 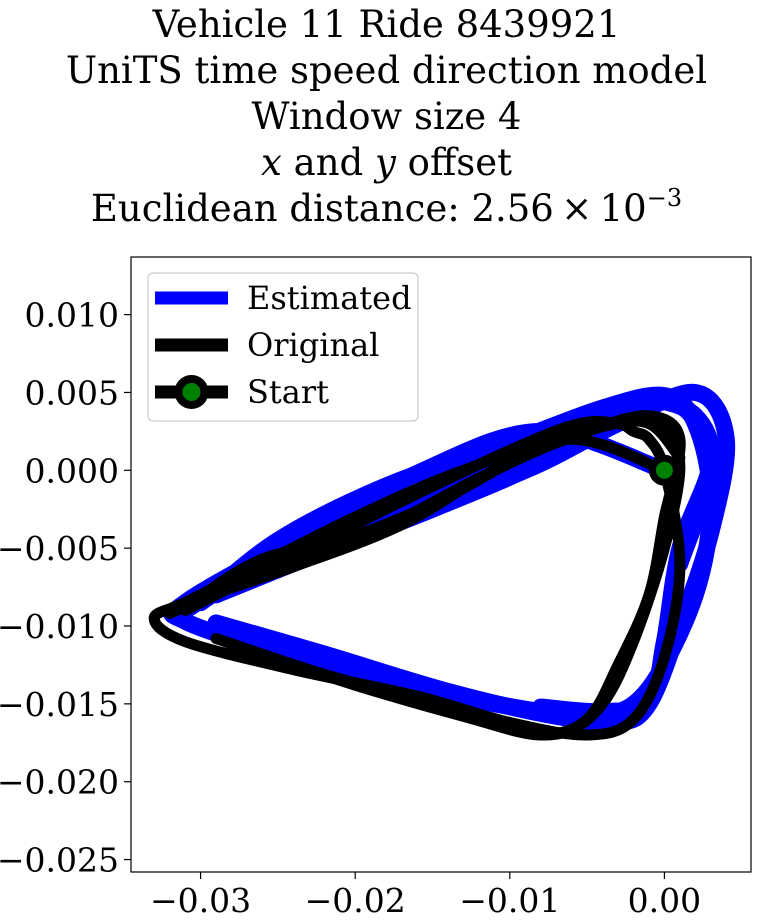 I want to click on title-line-2: UniTS time speed direction model, so click(x=386, y=70).